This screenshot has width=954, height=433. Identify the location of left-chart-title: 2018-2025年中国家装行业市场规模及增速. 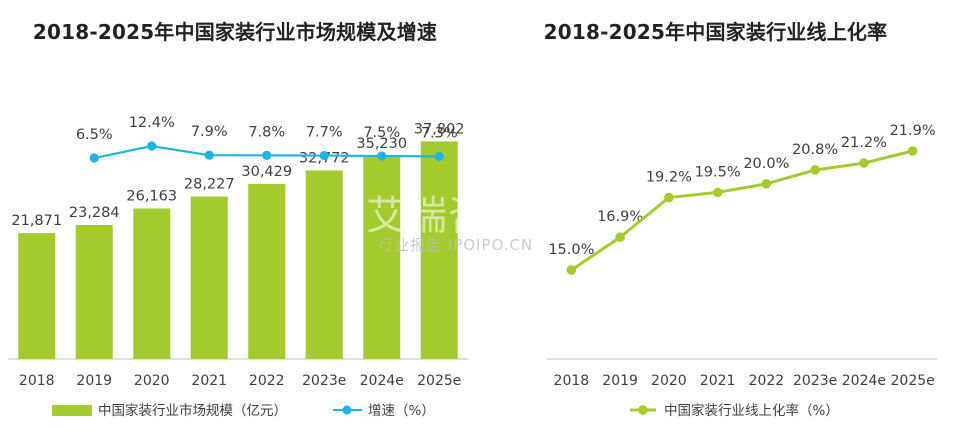
(235, 32).